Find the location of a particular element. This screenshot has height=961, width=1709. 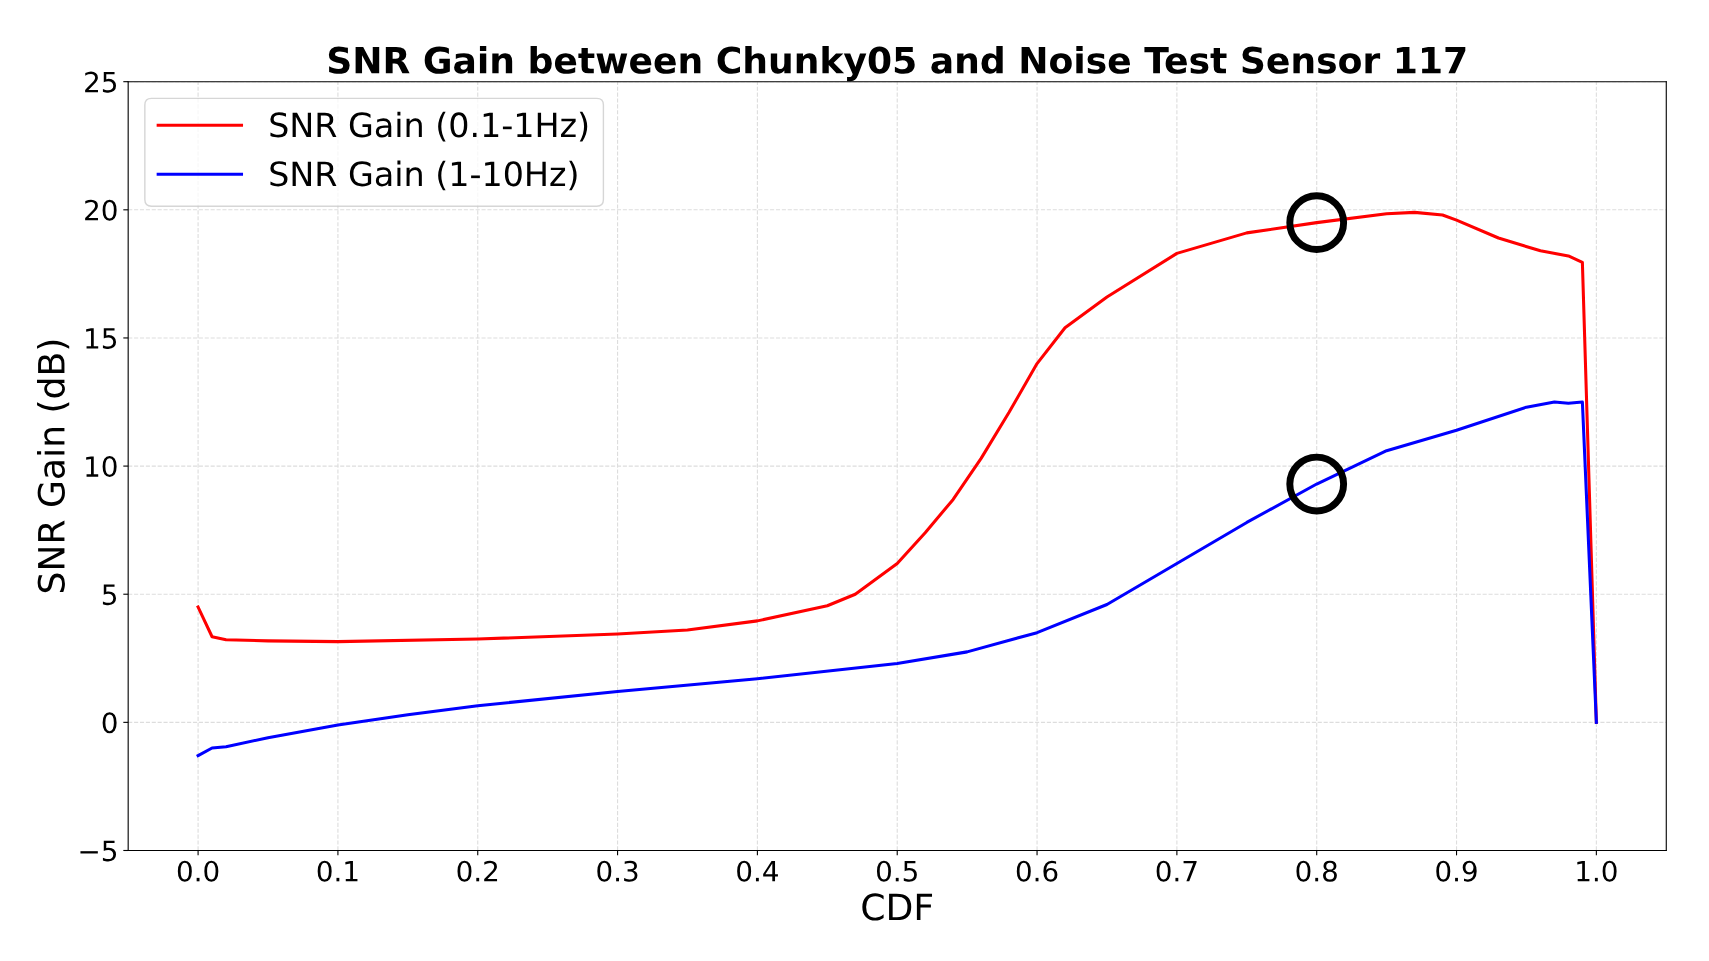

legend-label: SNR Gain (1-10Hz) is located at coordinates (423, 175).